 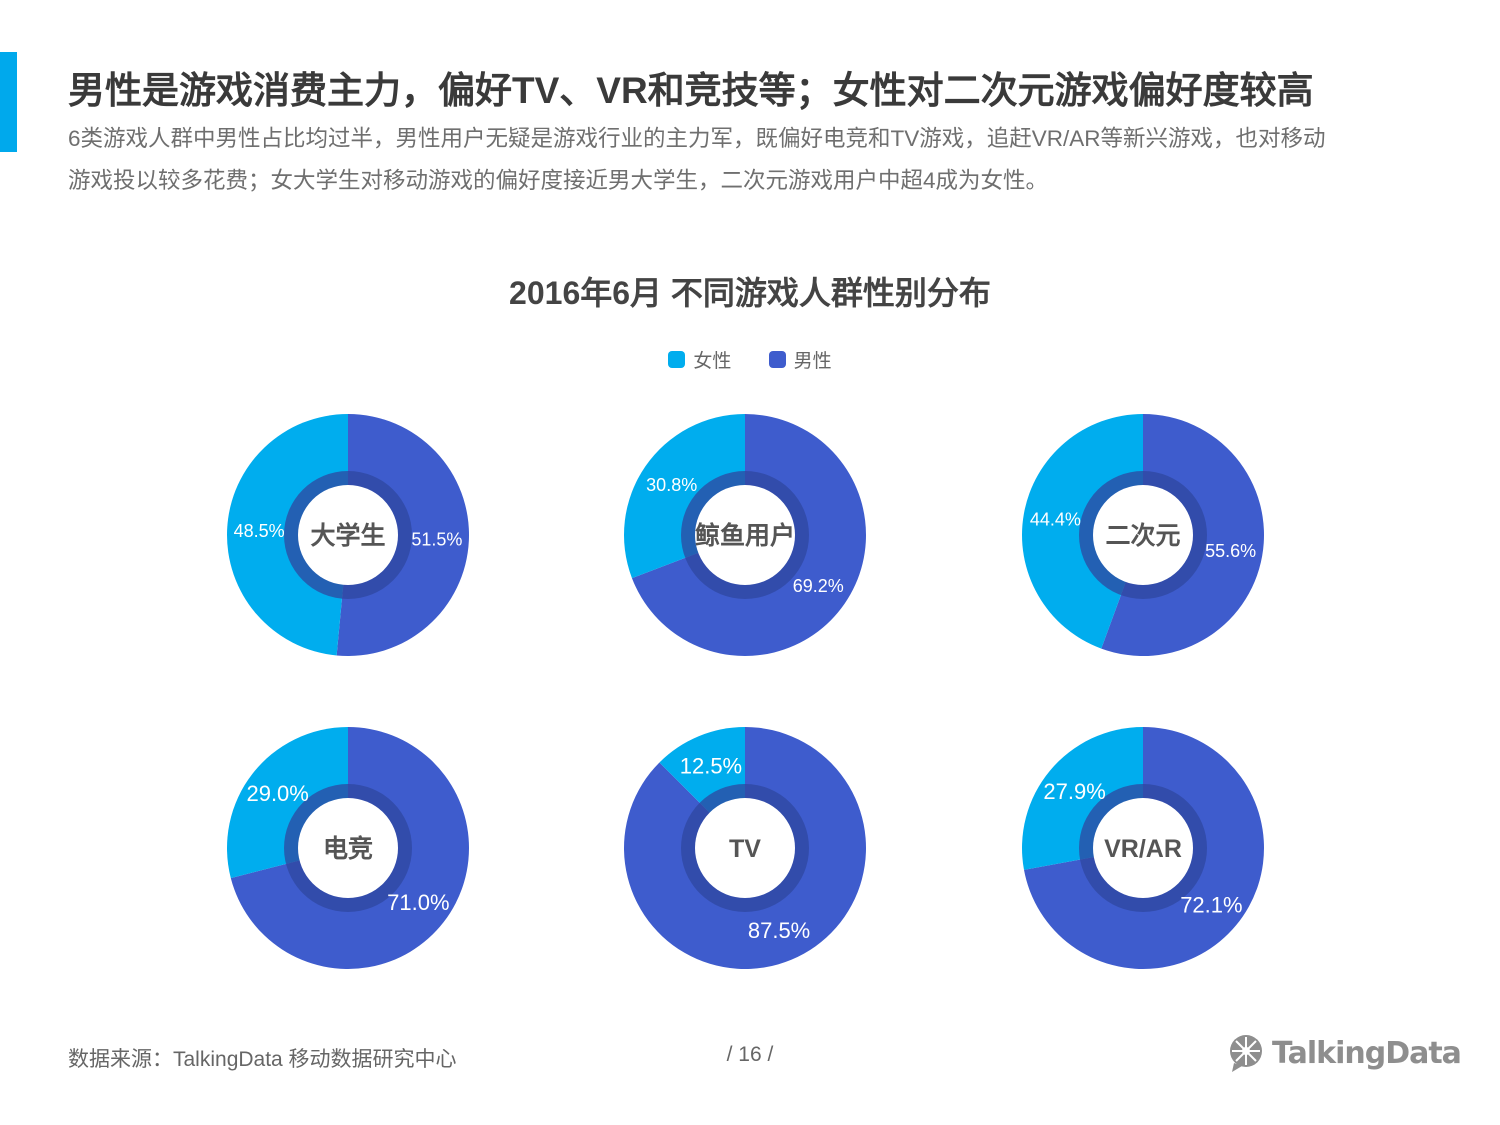 I want to click on data-label-male: 72.1%, so click(x=1211, y=905).